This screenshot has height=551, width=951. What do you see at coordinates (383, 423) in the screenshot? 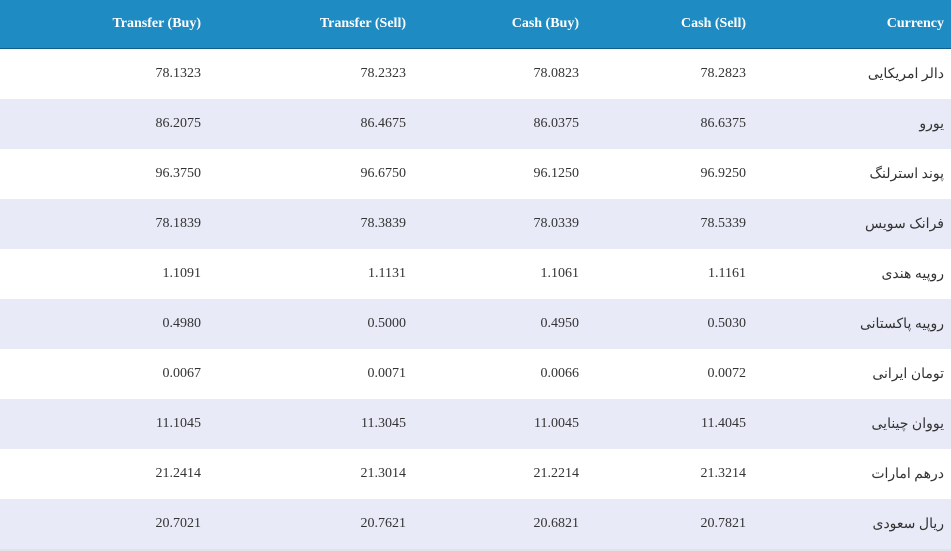
I see `transfer-sell-value: 11.3045` at bounding box center [383, 423].